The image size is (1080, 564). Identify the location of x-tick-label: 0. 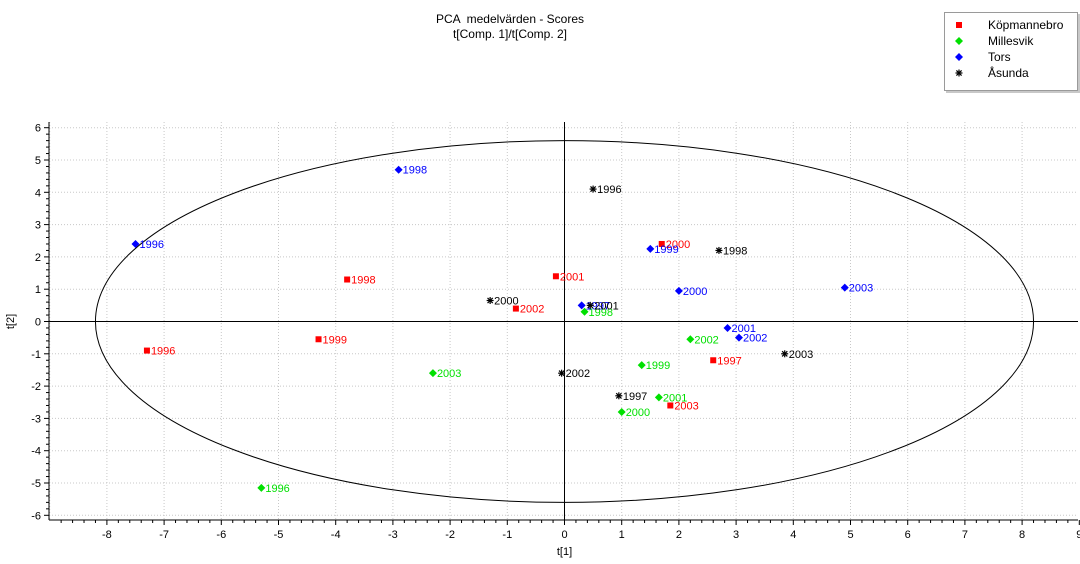
(564, 535).